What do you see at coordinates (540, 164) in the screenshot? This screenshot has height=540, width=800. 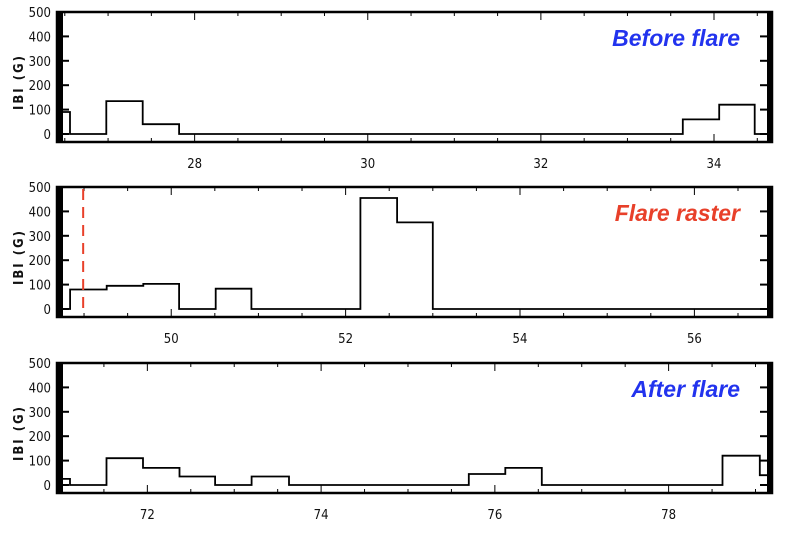 I see `x-tick-label: 32` at bounding box center [540, 164].